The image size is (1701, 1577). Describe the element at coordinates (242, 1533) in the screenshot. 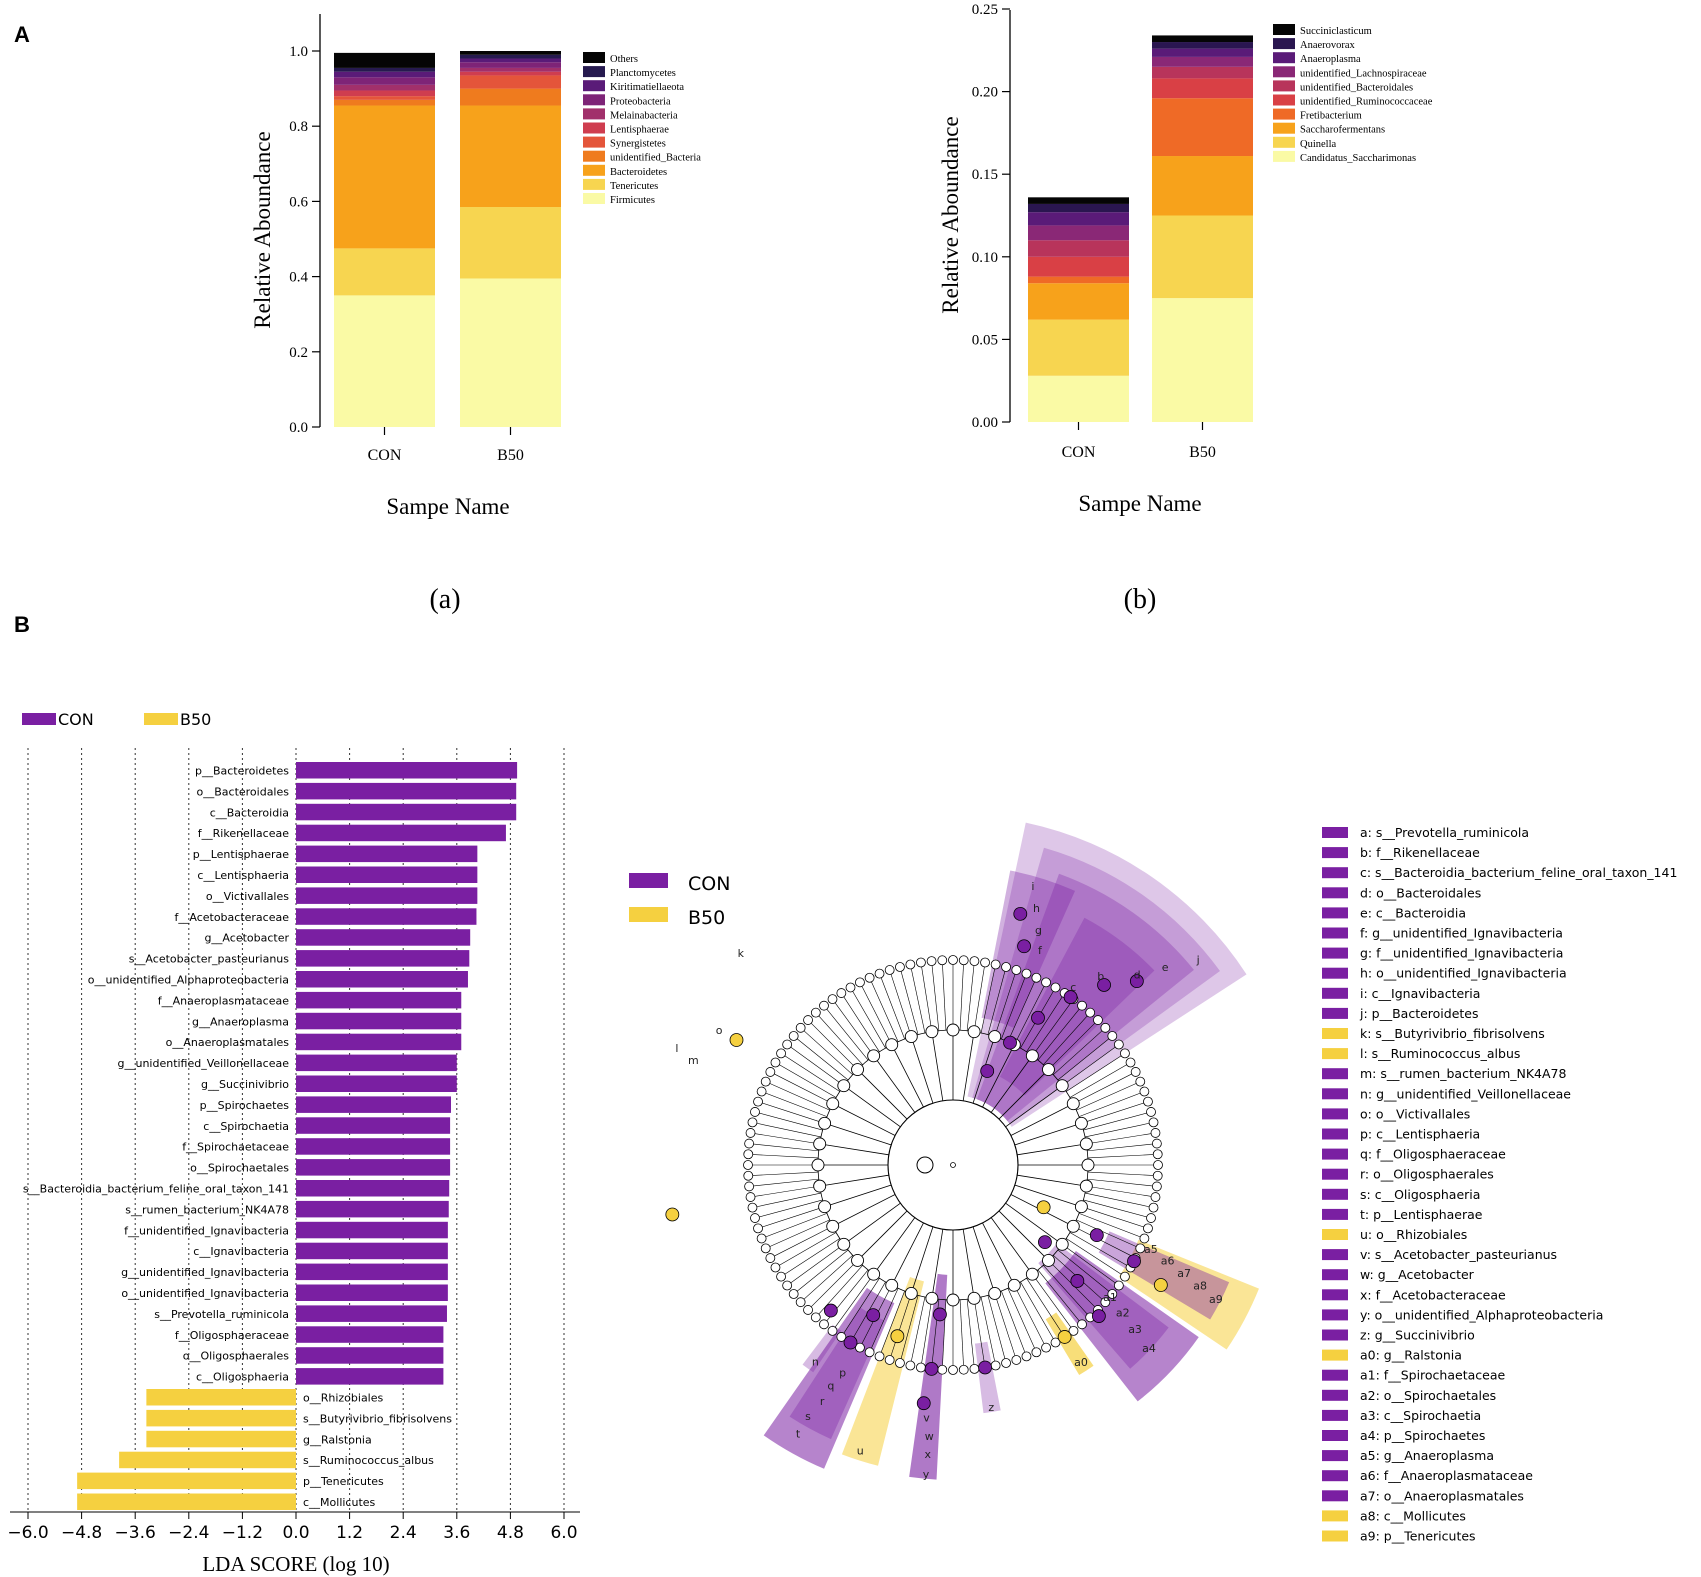

I see `x-tick-label: −1.2` at that location.